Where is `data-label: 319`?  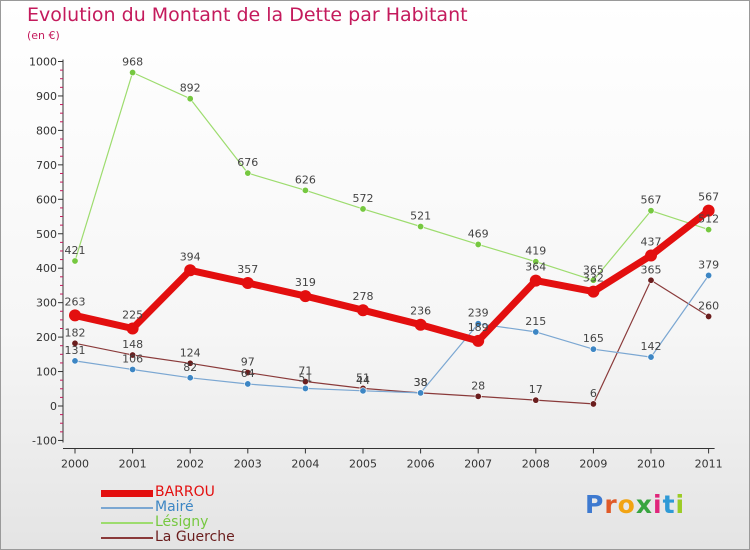
data-label: 319 is located at coordinates (305, 282).